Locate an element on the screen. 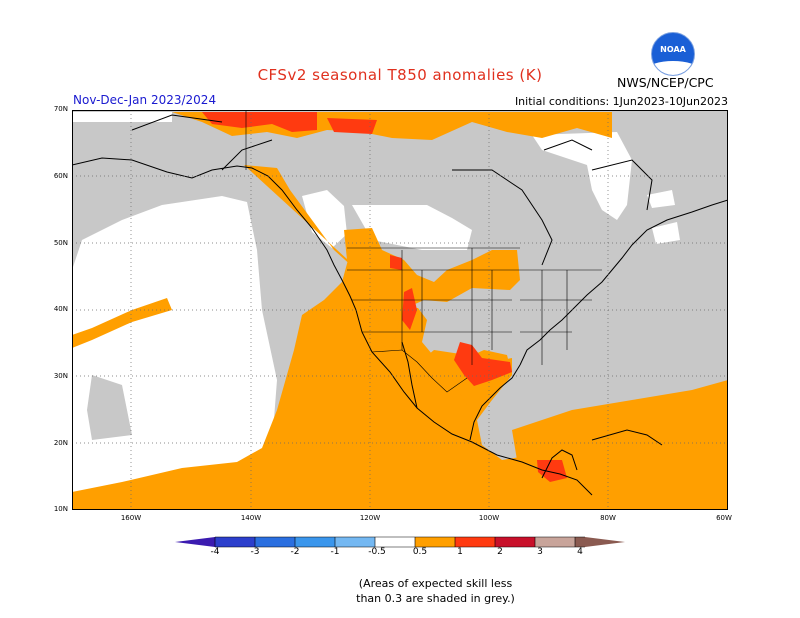 This screenshot has height=618, width=800. lat-label: 70N is located at coordinates (60, 109).